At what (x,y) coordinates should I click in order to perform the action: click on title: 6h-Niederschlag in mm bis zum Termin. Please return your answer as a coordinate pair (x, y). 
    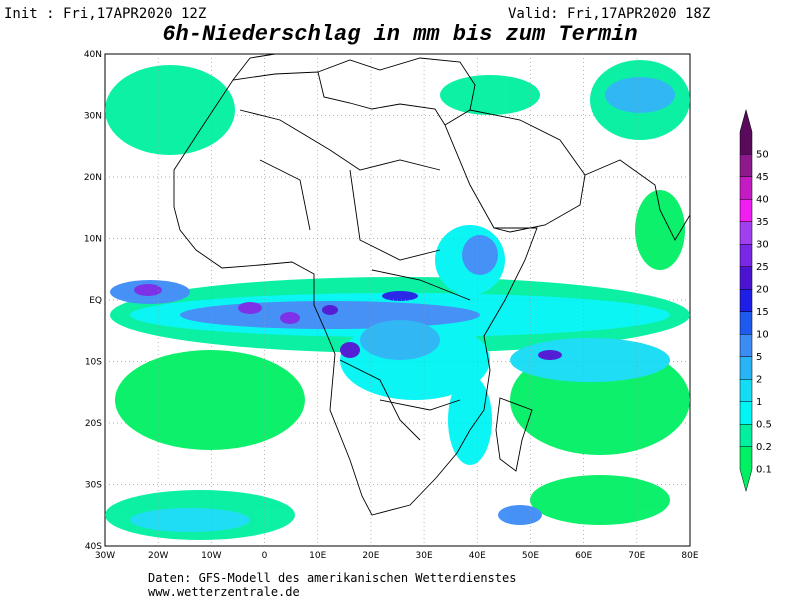
    Looking at the image, I should click on (399, 34).